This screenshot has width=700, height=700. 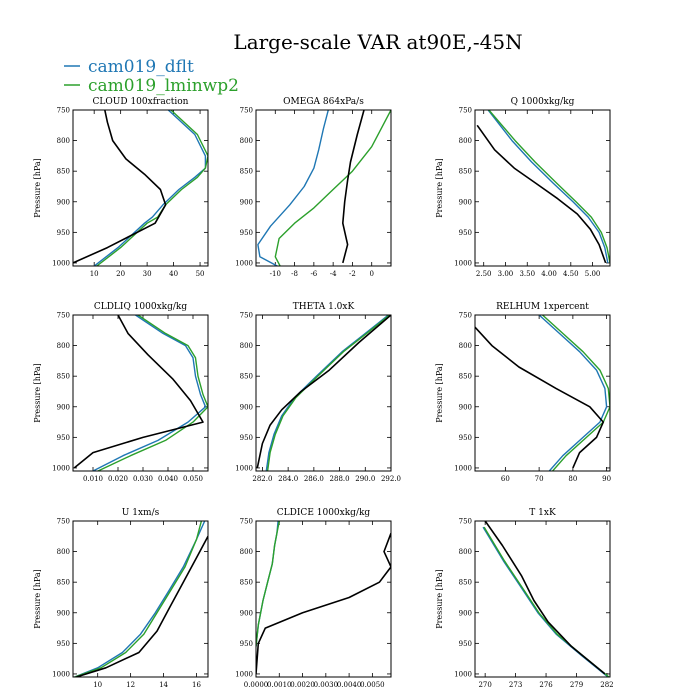 I want to click on x-tick-label: 5.00, so click(x=593, y=274).